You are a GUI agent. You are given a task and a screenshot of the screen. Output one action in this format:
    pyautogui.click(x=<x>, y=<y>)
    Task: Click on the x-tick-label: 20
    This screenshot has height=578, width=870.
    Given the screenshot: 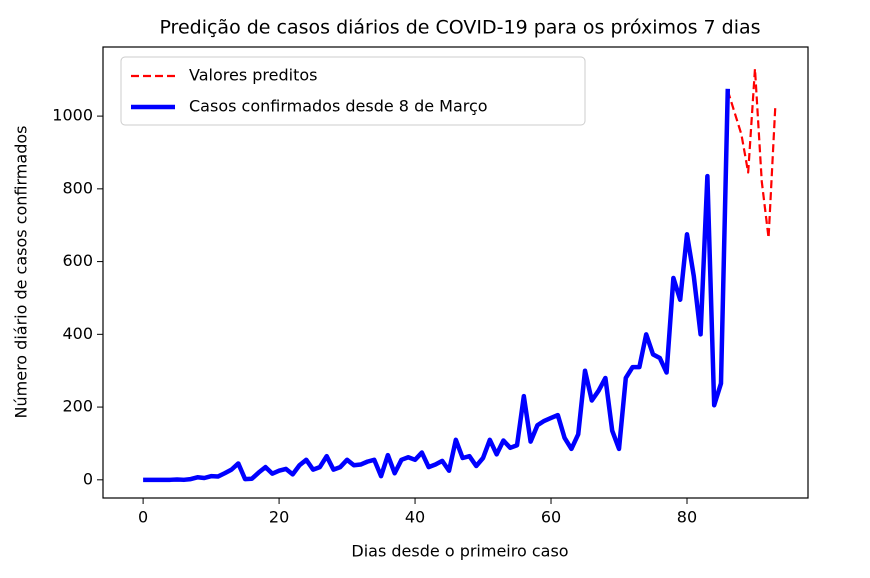 What is the action you would take?
    pyautogui.click(x=279, y=517)
    